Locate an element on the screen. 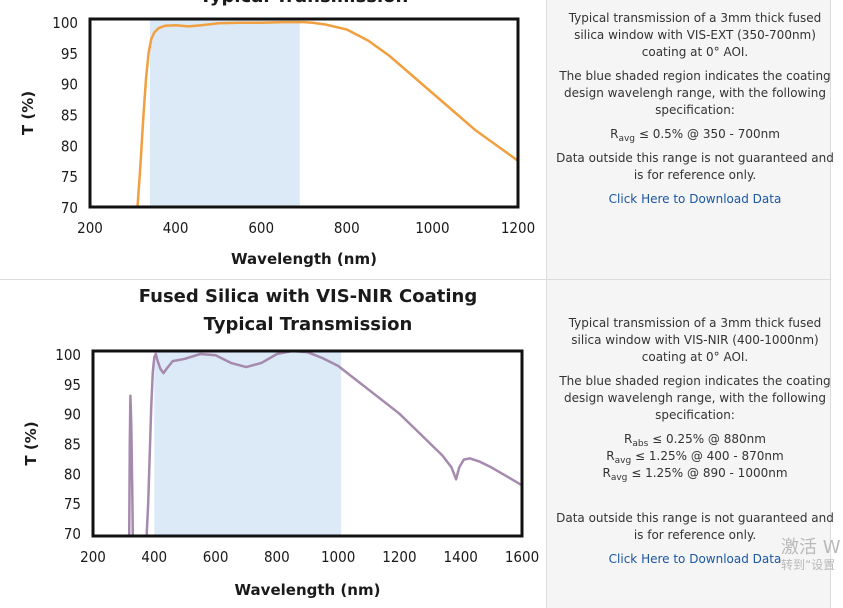  spec-value: ≤ 0.25% @ 880nm is located at coordinates (709, 439).